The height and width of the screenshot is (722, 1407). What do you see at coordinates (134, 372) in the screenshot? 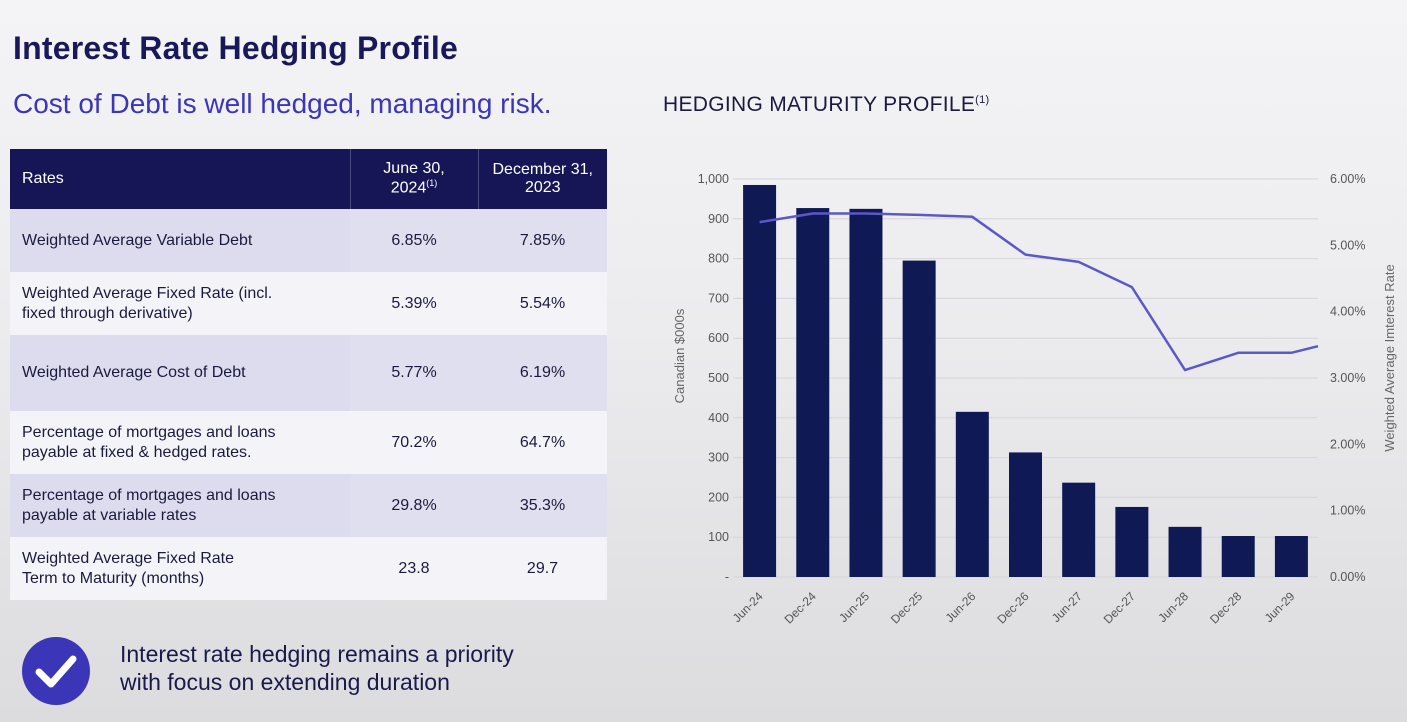
I see `row-label-line1: Weighted Average Cost of Debt` at bounding box center [134, 372].